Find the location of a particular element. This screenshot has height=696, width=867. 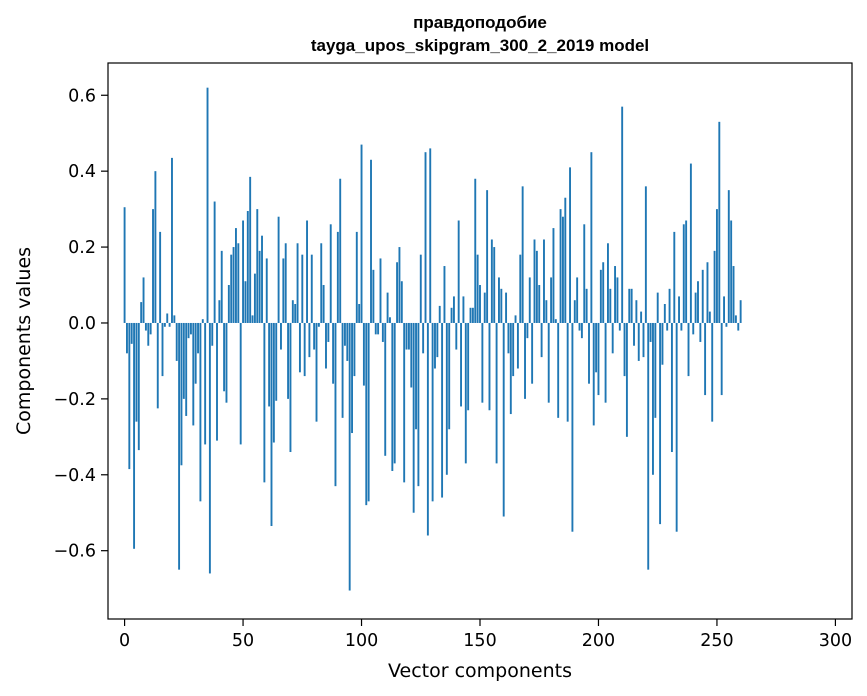

y-tick-label: 0.0 is located at coordinates (82, 324).